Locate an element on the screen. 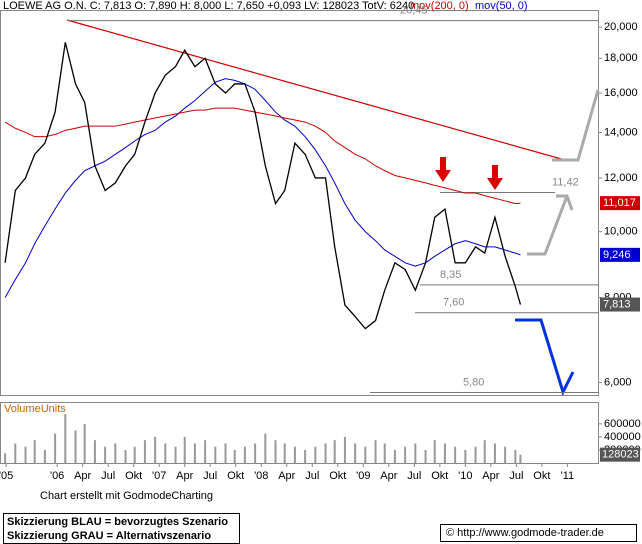  blue-scenario is located at coordinates (545, 357).